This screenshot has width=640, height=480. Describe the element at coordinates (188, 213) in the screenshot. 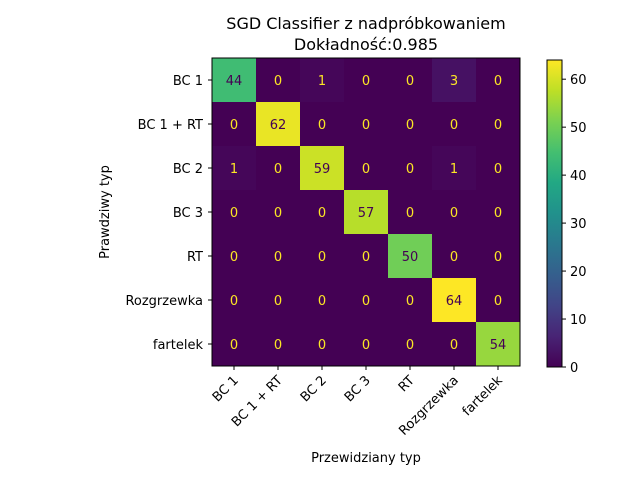

I see `y-tick-label: BC 3` at that location.